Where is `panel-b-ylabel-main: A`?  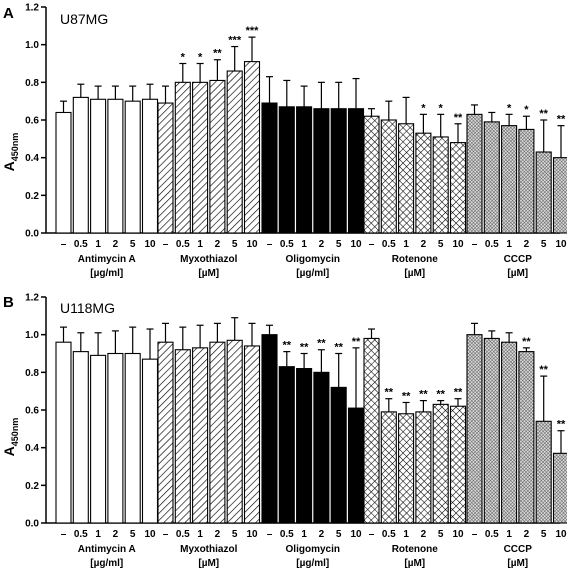
panel-b-ylabel-main: A is located at coordinates (9, 451).